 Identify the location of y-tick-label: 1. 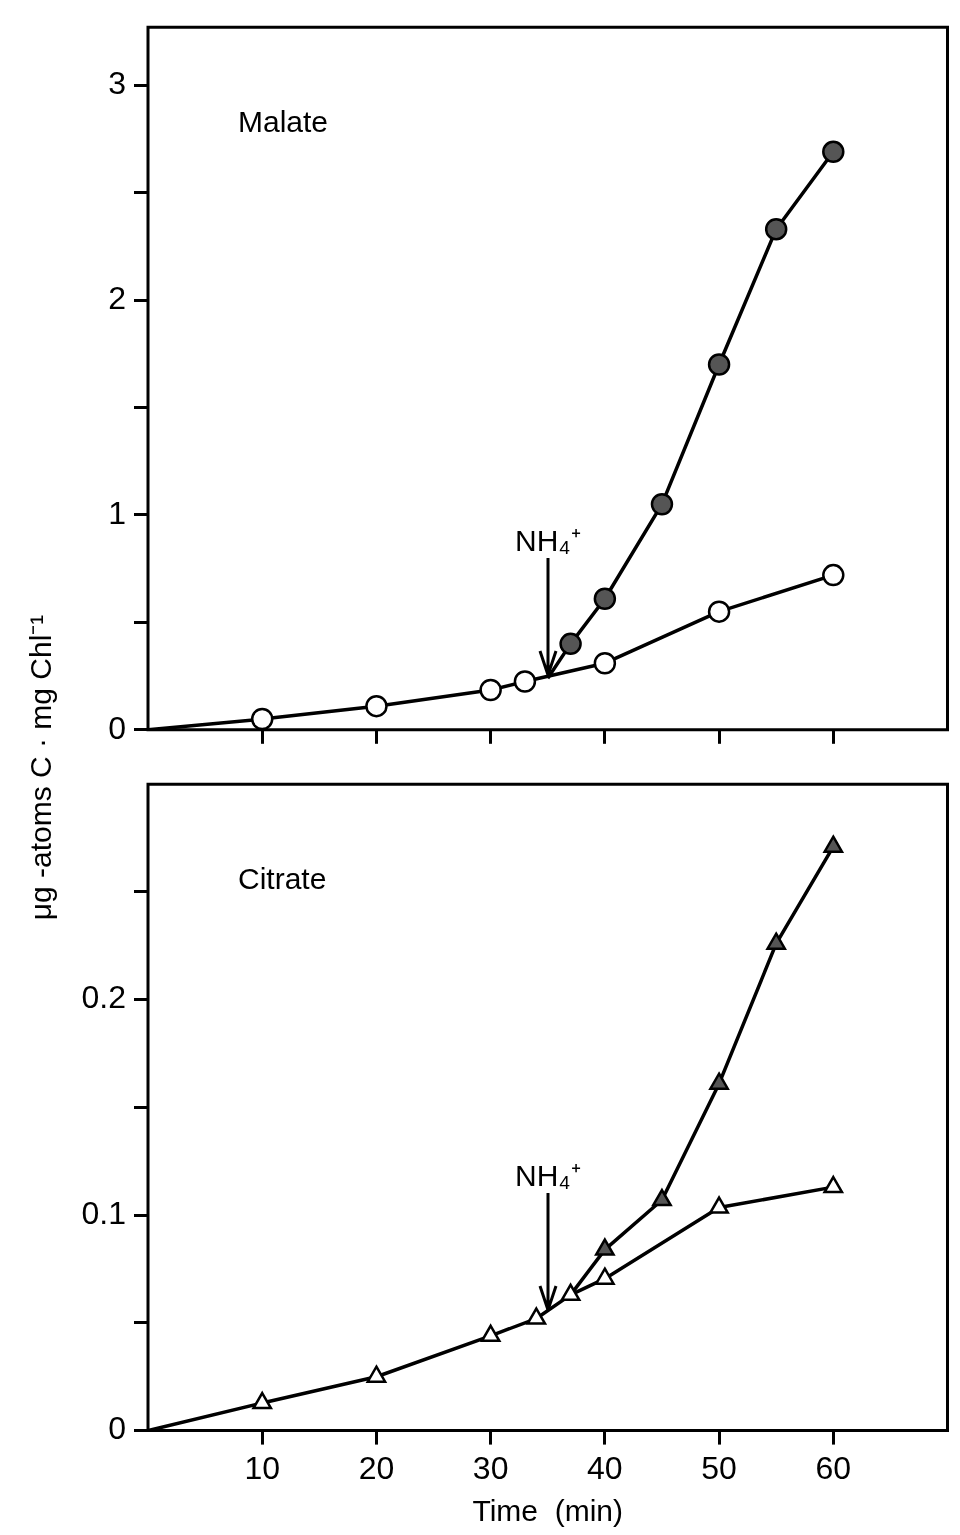
(117, 512).